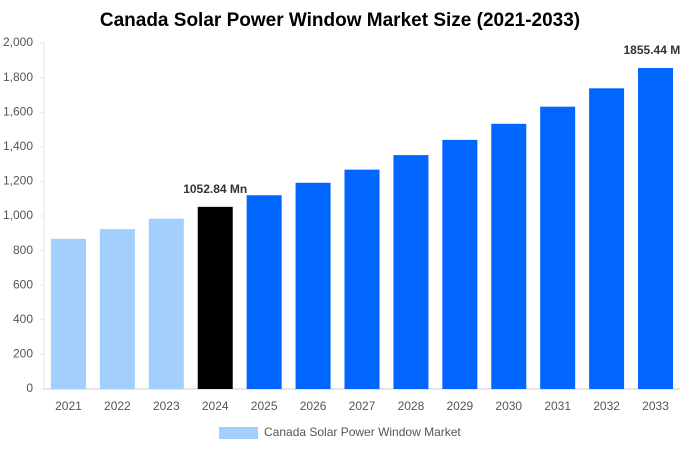 This screenshot has width=680, height=450. What do you see at coordinates (18, 77) in the screenshot?
I see `y-tick-label: 1,800` at bounding box center [18, 77].